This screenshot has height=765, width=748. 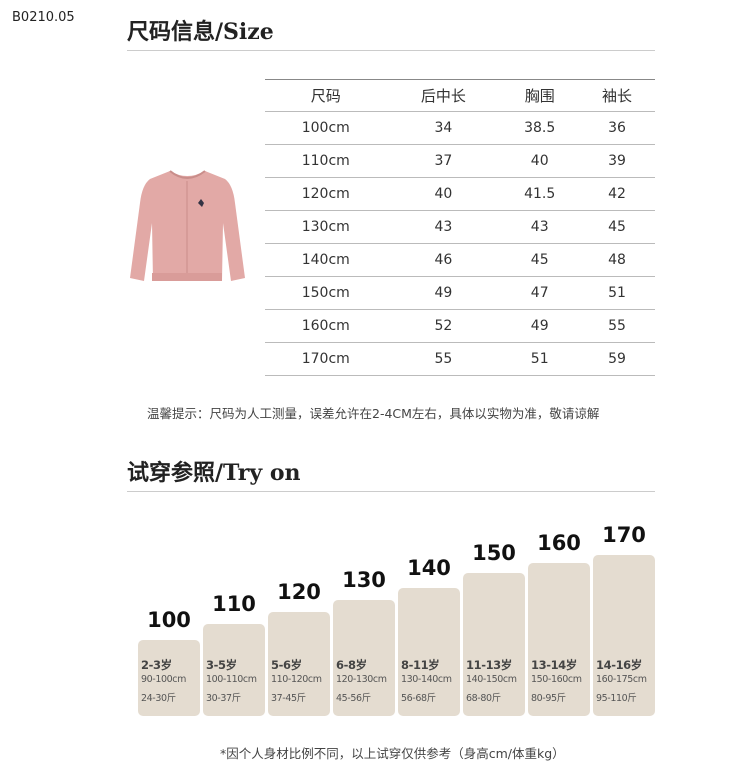 I want to click on table-cell: 170cm, so click(x=326, y=359).